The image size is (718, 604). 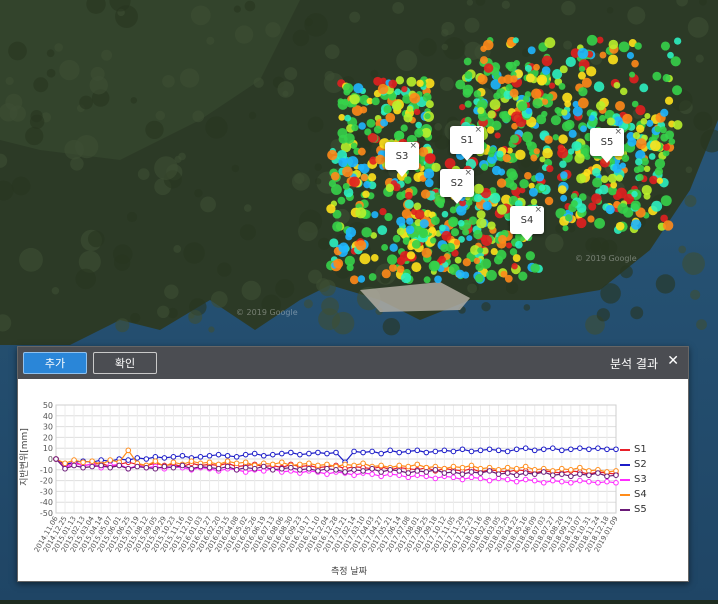 What do you see at coordinates (633, 494) in the screenshot?
I see `legend-item-s4: S4` at bounding box center [633, 494].